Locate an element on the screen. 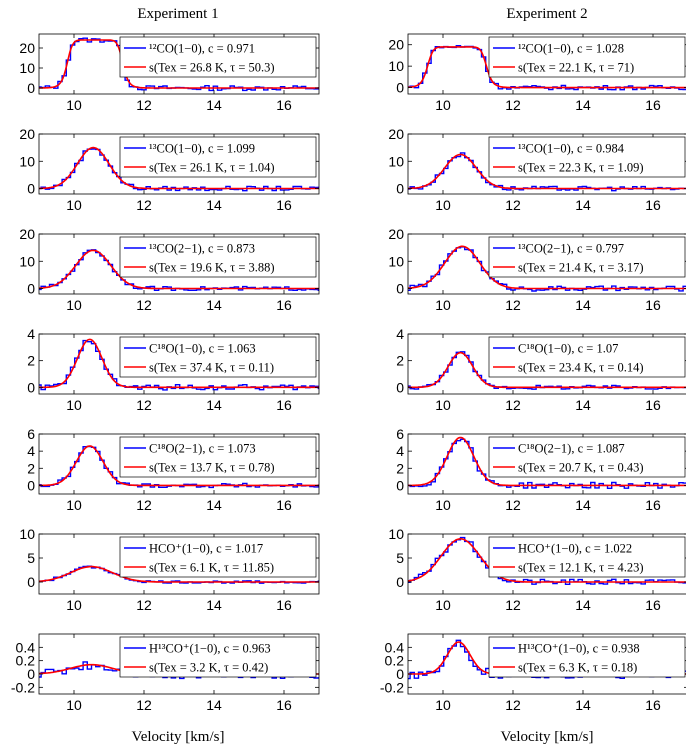  panel-c2-r6-y-tick-label: 5 is located at coordinates (400, 558).